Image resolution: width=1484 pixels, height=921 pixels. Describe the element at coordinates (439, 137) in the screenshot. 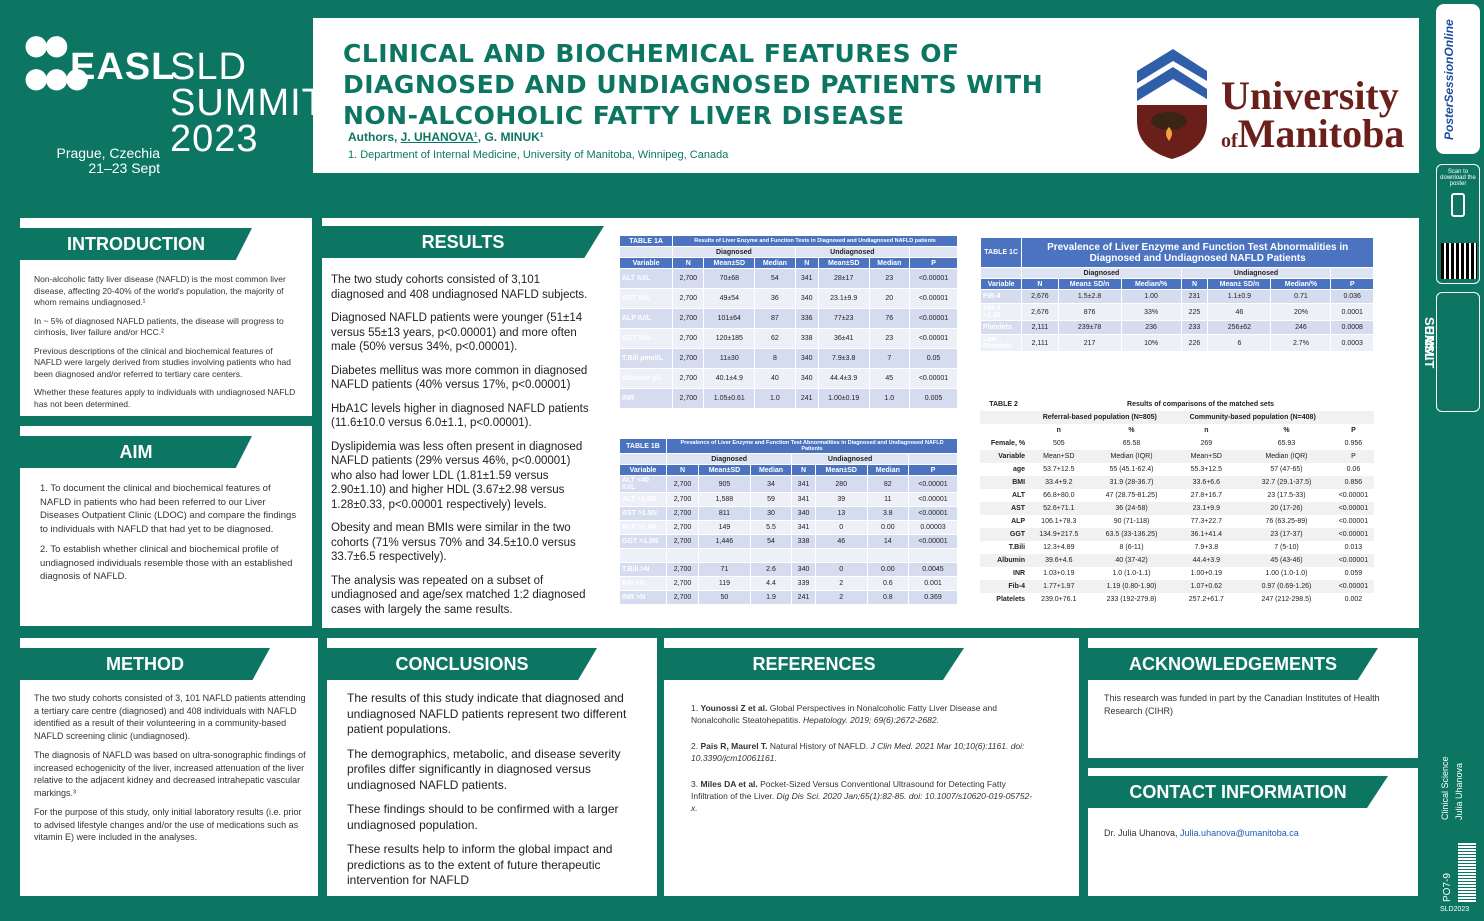

I see `author-1: J. UHANOVA¹` at that location.